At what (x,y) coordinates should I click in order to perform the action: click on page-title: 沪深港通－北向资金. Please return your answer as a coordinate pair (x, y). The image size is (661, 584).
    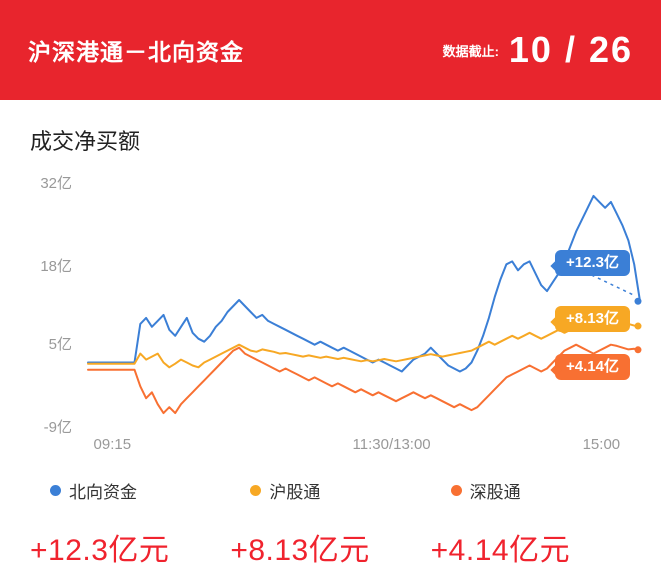
    Looking at the image, I should click on (136, 52).